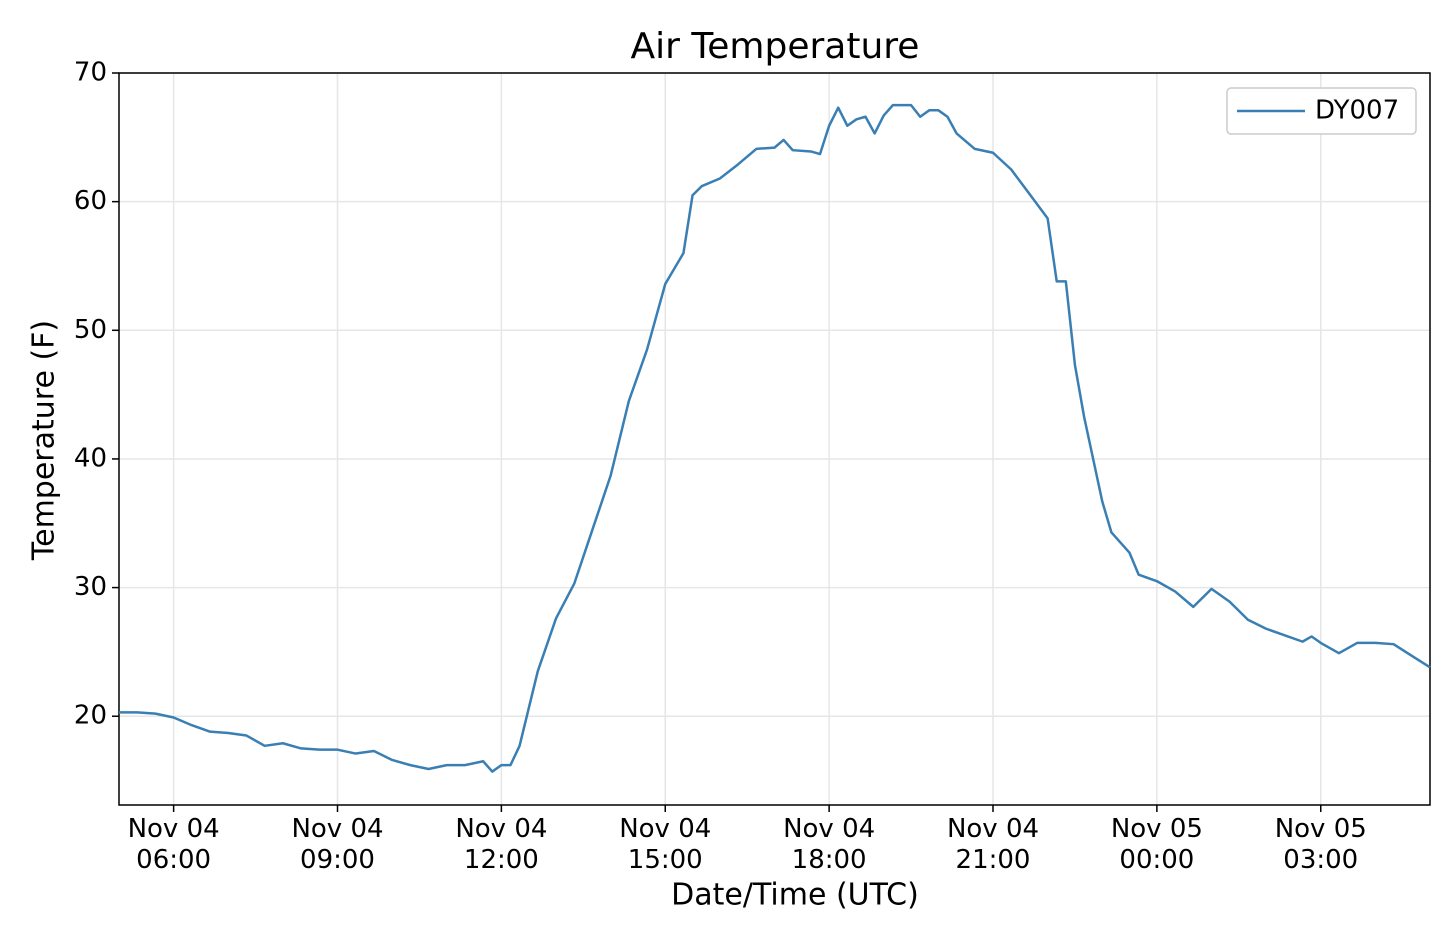  What do you see at coordinates (44, 440) in the screenshot?
I see `y-axis-label: Temperature (F)` at bounding box center [44, 440].